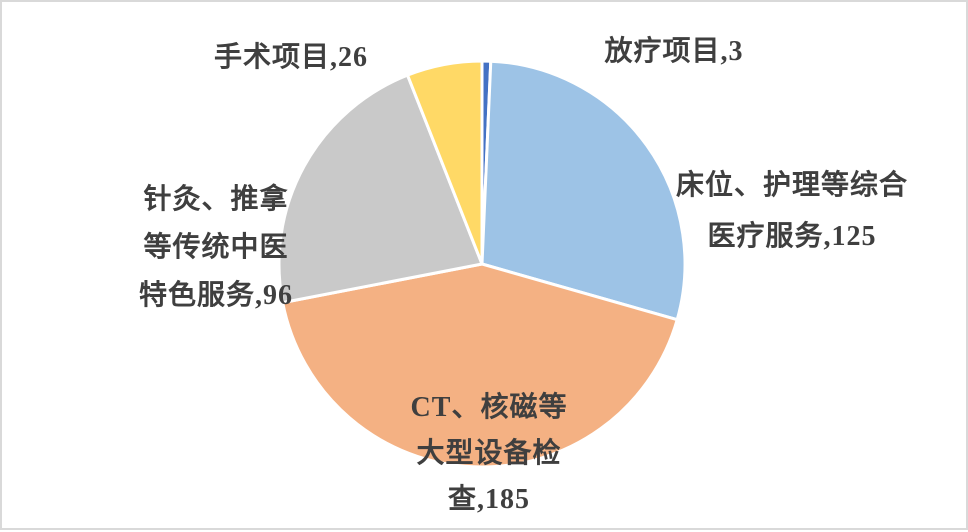  Describe the element at coordinates (792, 211) in the screenshot. I see `data-label-beds-nursing: 床位、护理等综合 医疗服务,125` at that location.